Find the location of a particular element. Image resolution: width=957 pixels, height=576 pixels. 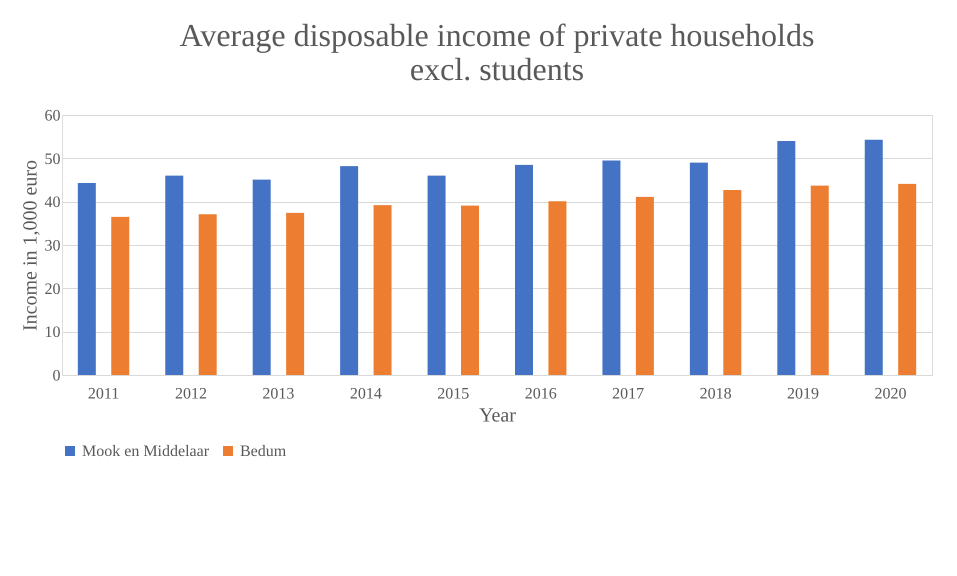

y-tick-label: 40 is located at coordinates (52, 203).